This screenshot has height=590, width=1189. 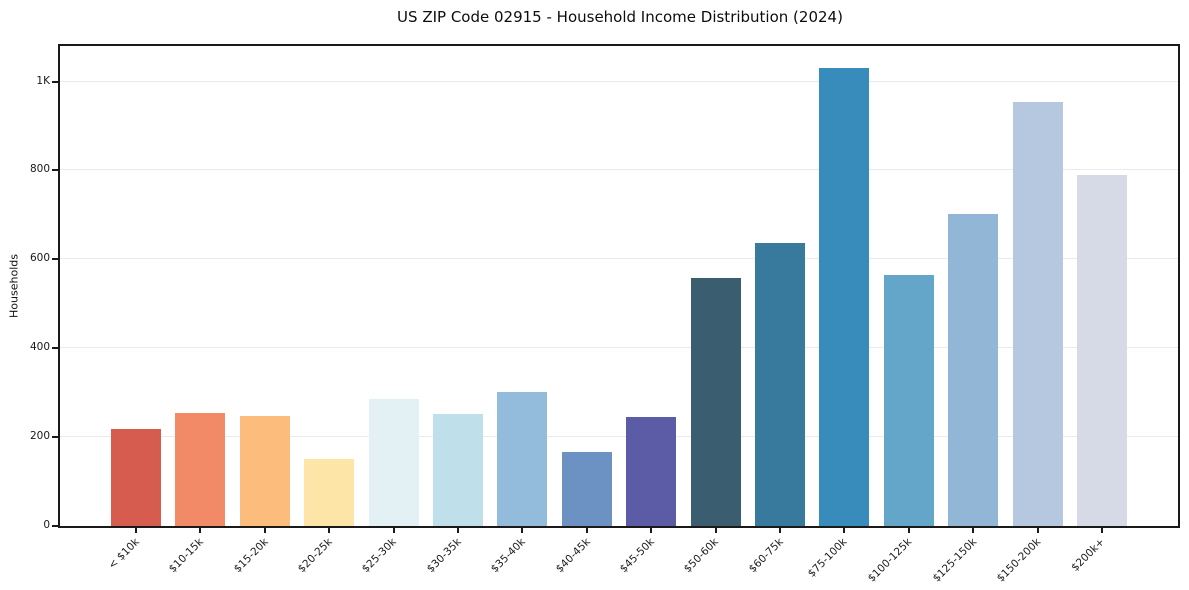 What do you see at coordinates (251, 556) in the screenshot?
I see `x-tick-label-$15-20k: $15-20k` at bounding box center [251, 556].